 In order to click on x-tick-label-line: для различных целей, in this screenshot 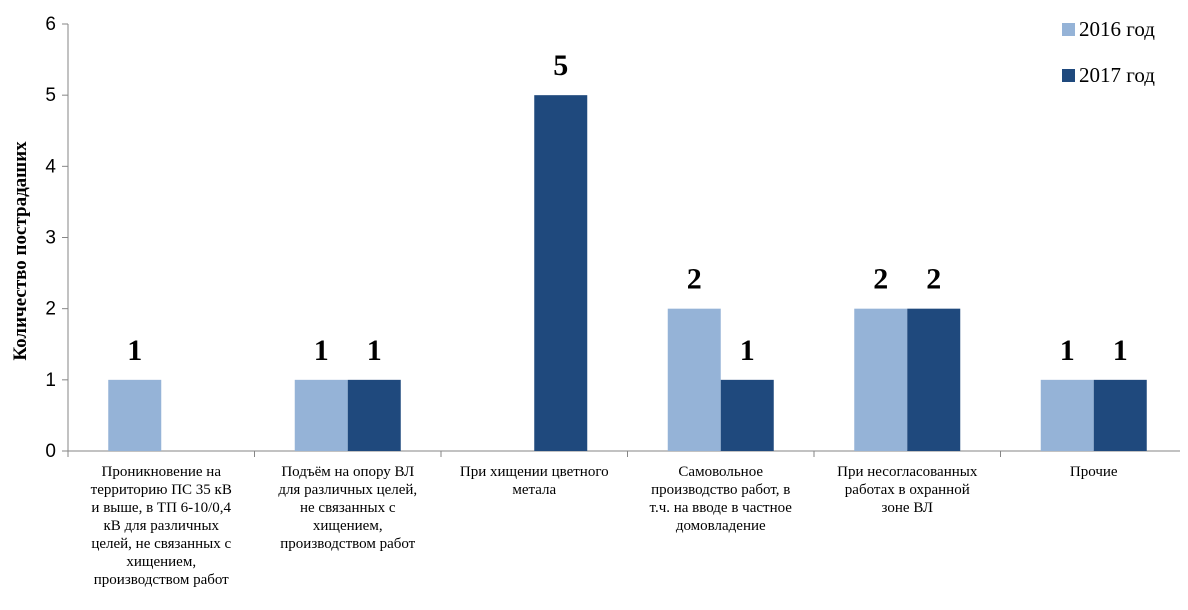, I will do `click(348, 490)`.